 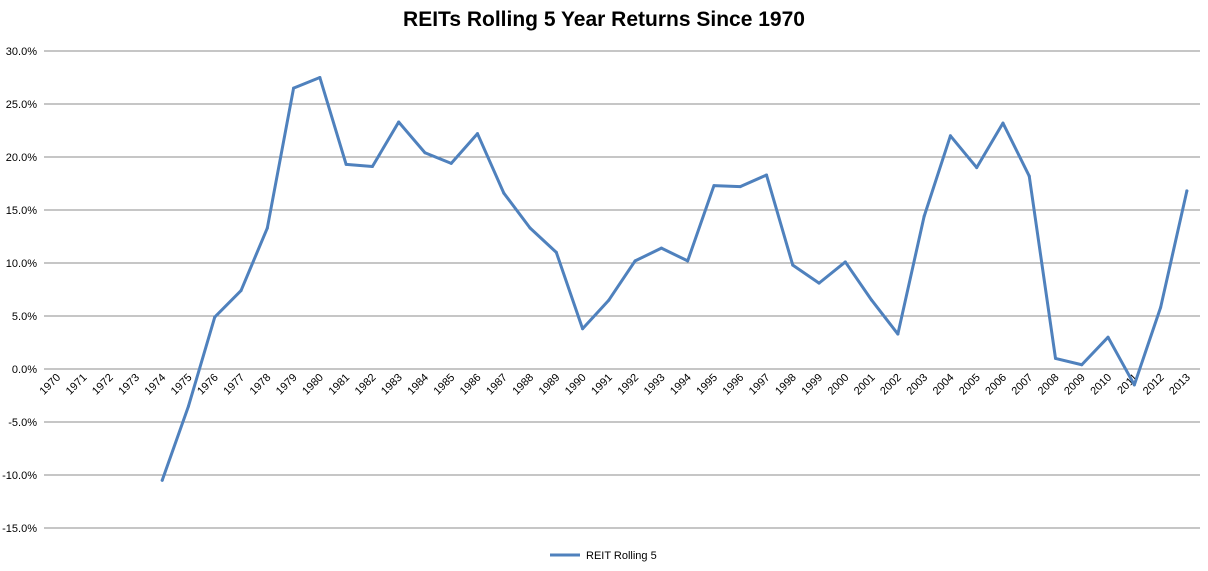 What do you see at coordinates (313, 385) in the screenshot?
I see `x-tick-label: 1980` at bounding box center [313, 385].